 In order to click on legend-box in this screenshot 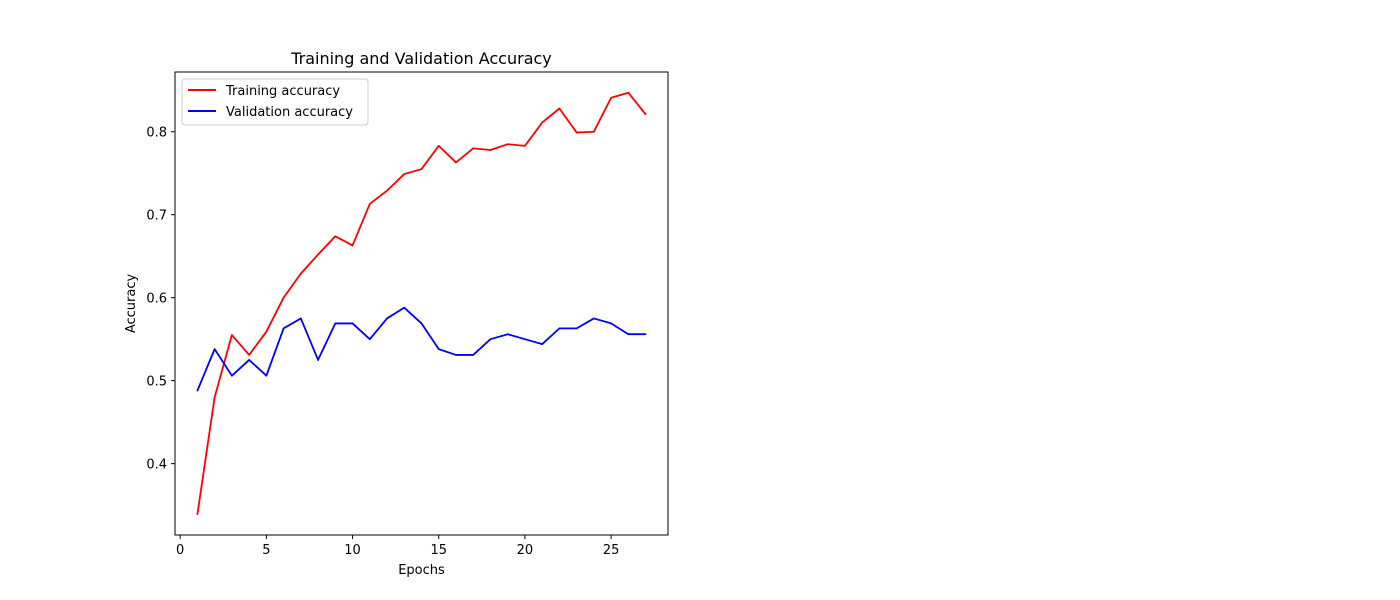, I will do `click(275, 102)`.